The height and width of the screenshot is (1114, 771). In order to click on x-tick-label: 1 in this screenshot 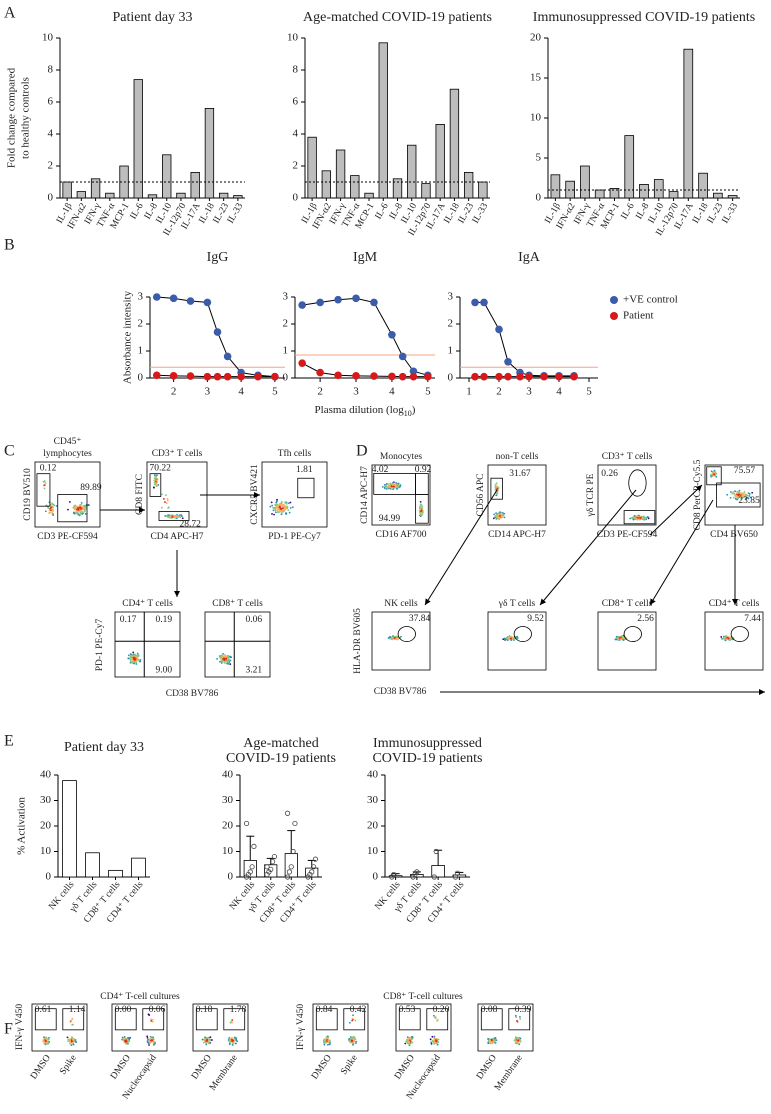, I will do `click(469, 392)`.